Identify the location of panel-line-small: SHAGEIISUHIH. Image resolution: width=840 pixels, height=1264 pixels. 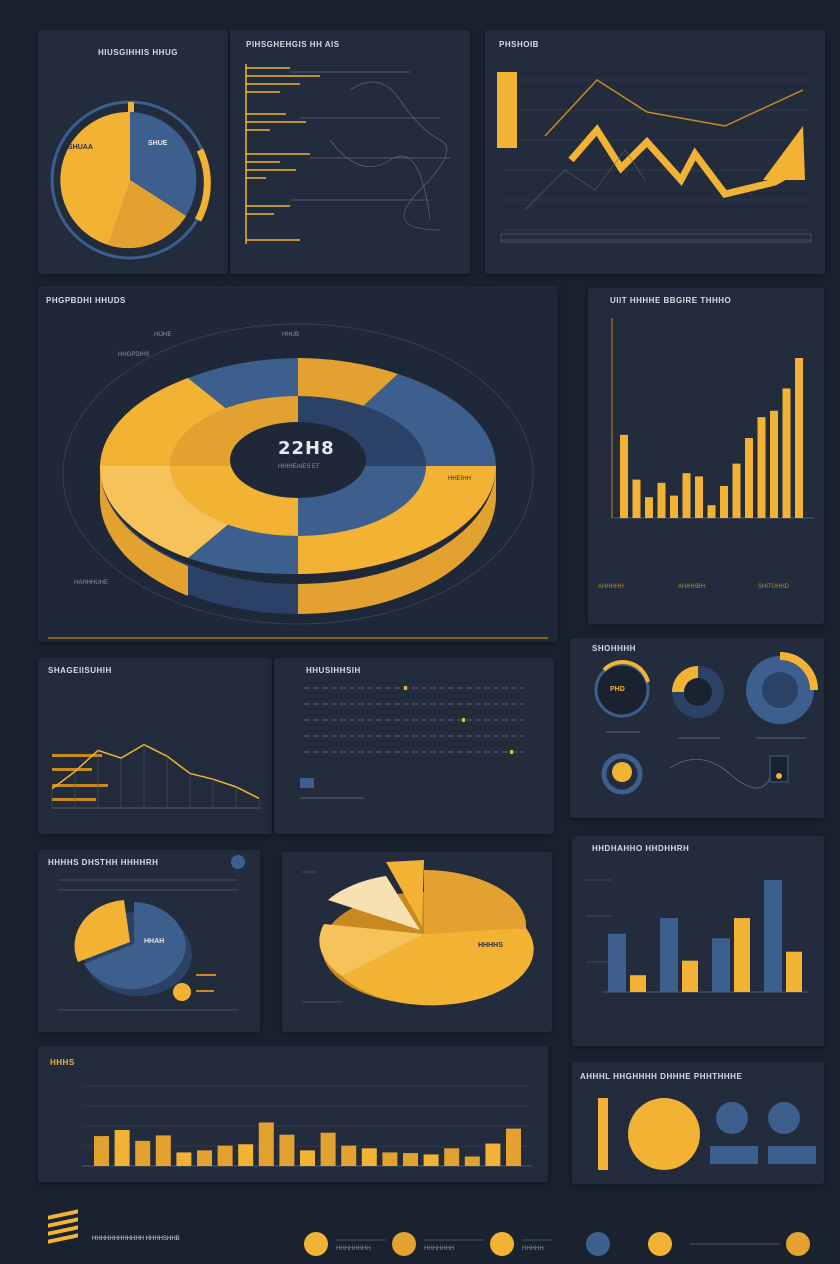
(155, 746).